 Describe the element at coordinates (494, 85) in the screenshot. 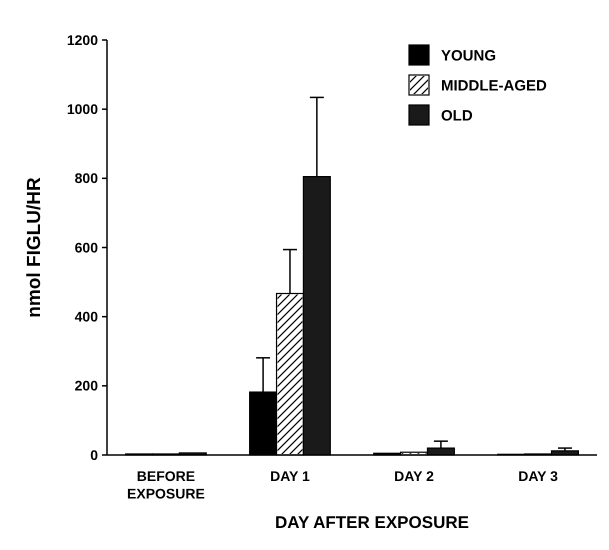

I see `legend-label: MIDDLE-AGED` at that location.